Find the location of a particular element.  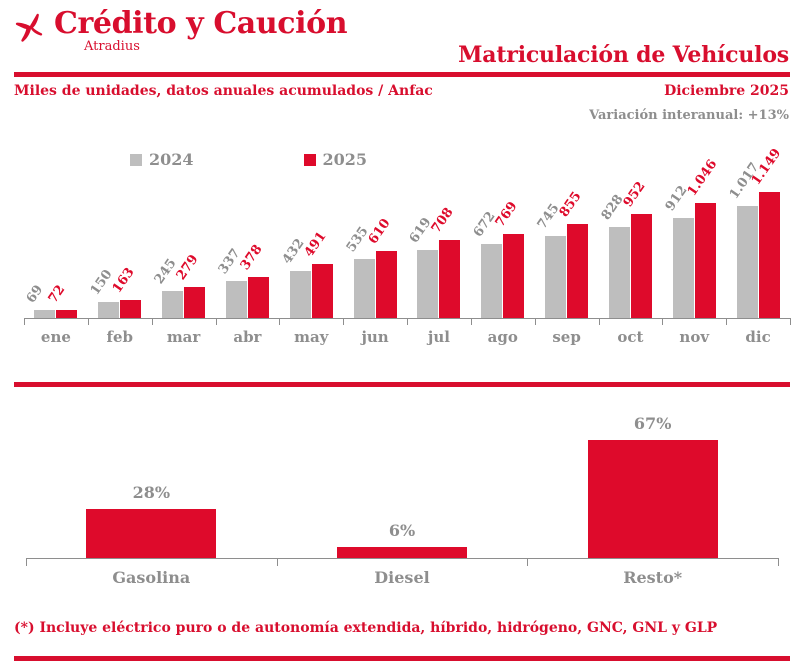

bar-value-2025-may: 491 is located at coordinates (315, 245).